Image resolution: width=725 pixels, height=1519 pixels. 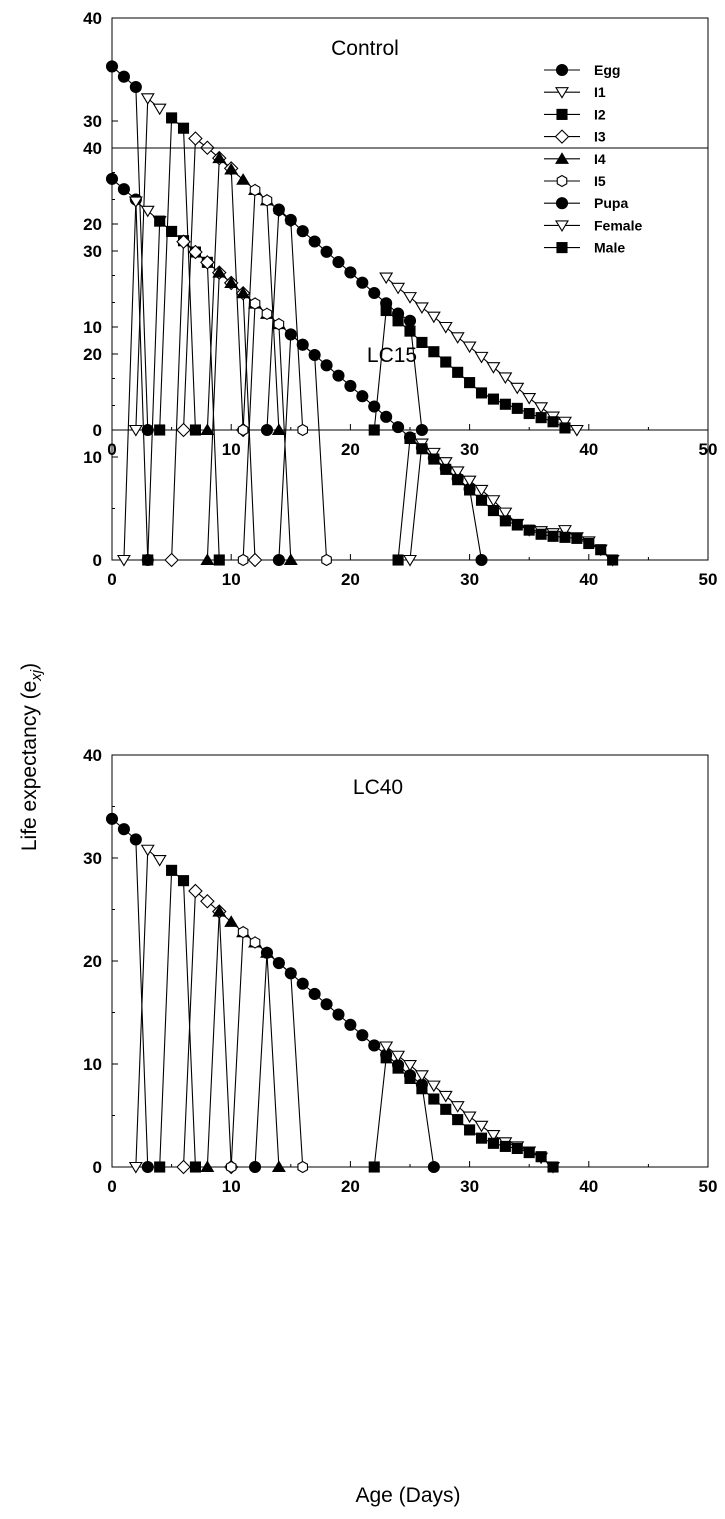 I want to click on legend-label: I4, so click(x=600, y=159).